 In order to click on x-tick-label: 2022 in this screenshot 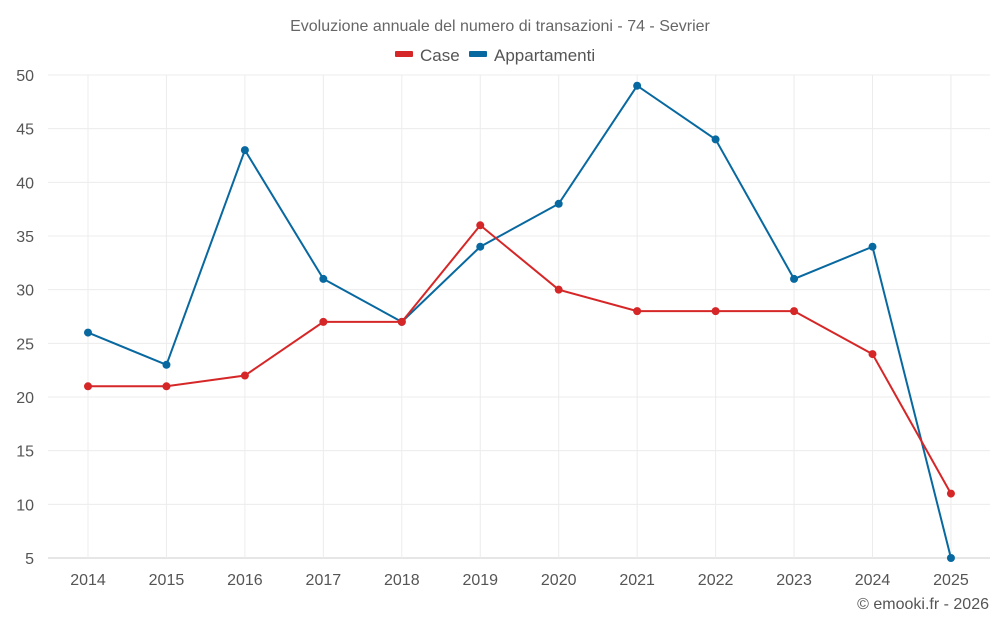, I will do `click(716, 580)`.